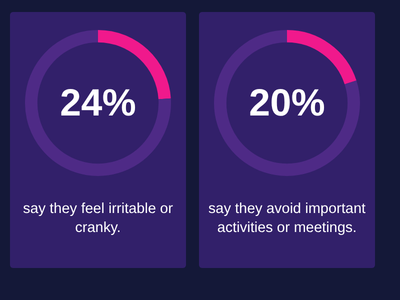 This screenshot has width=400, height=300. What do you see at coordinates (287, 219) in the screenshot?
I see `text: say they avoid important activities or meetings.` at bounding box center [287, 219].